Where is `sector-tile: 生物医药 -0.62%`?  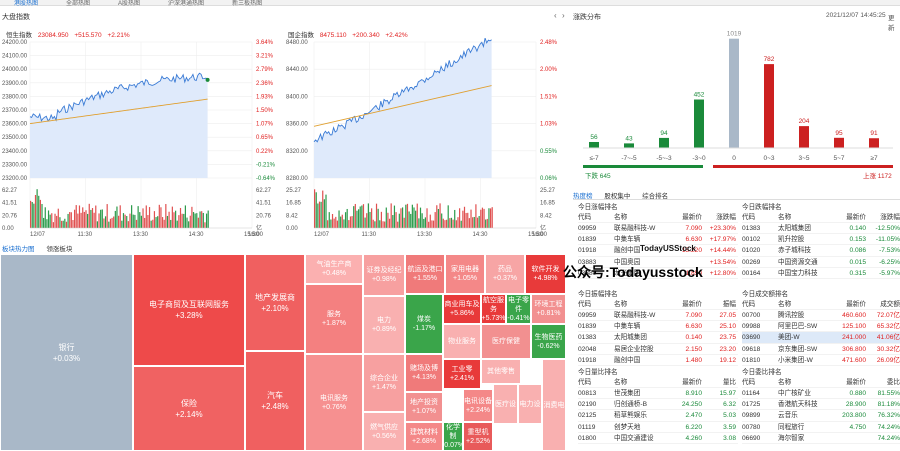 sector-tile: 生物医药 -0.62% is located at coordinates (548, 341).